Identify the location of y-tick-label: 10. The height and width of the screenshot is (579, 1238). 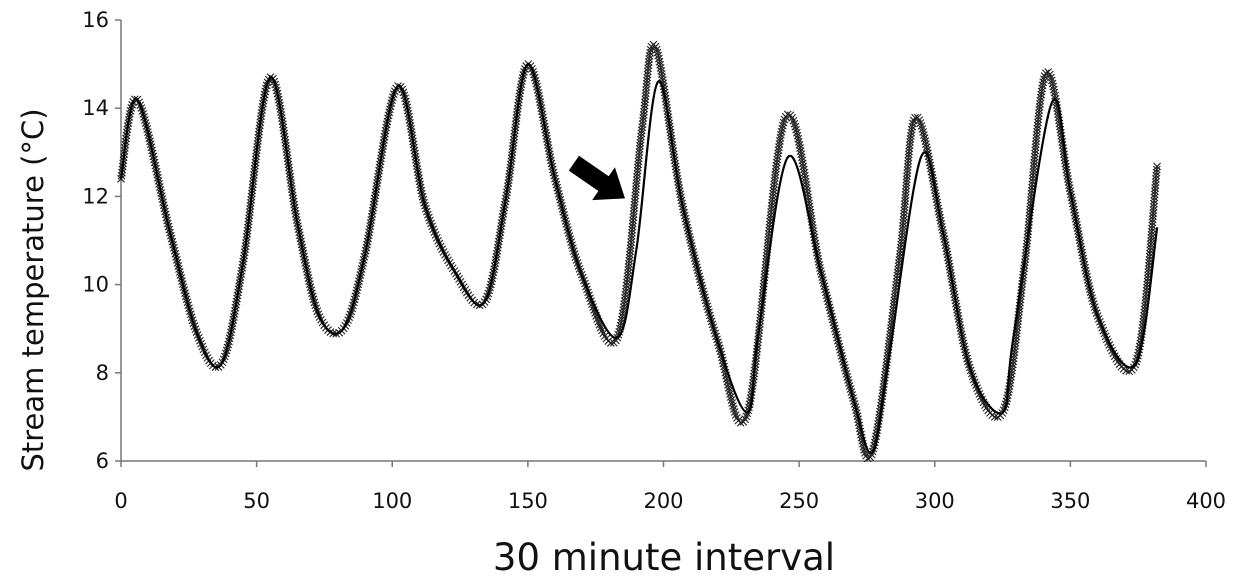
(95, 285).